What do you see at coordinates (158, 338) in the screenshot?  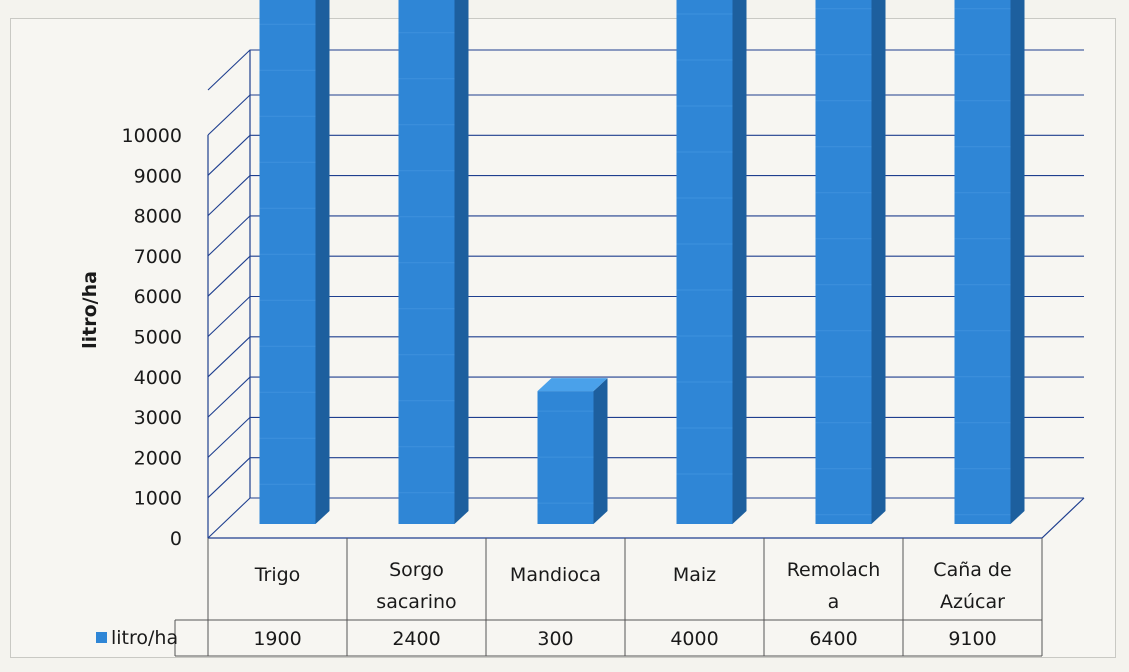 I see `y-tick-label: 5000` at bounding box center [158, 338].